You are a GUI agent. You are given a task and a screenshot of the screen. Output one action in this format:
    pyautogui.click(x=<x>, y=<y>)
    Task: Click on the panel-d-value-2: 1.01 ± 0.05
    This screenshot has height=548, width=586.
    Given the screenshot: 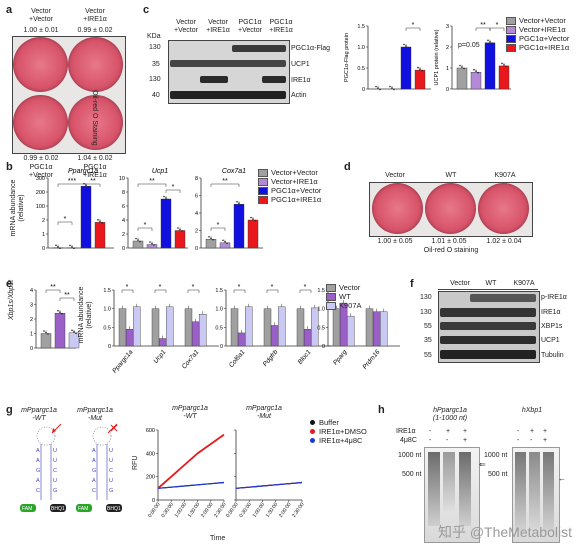 What is the action you would take?
    pyautogui.click(x=449, y=241)
    